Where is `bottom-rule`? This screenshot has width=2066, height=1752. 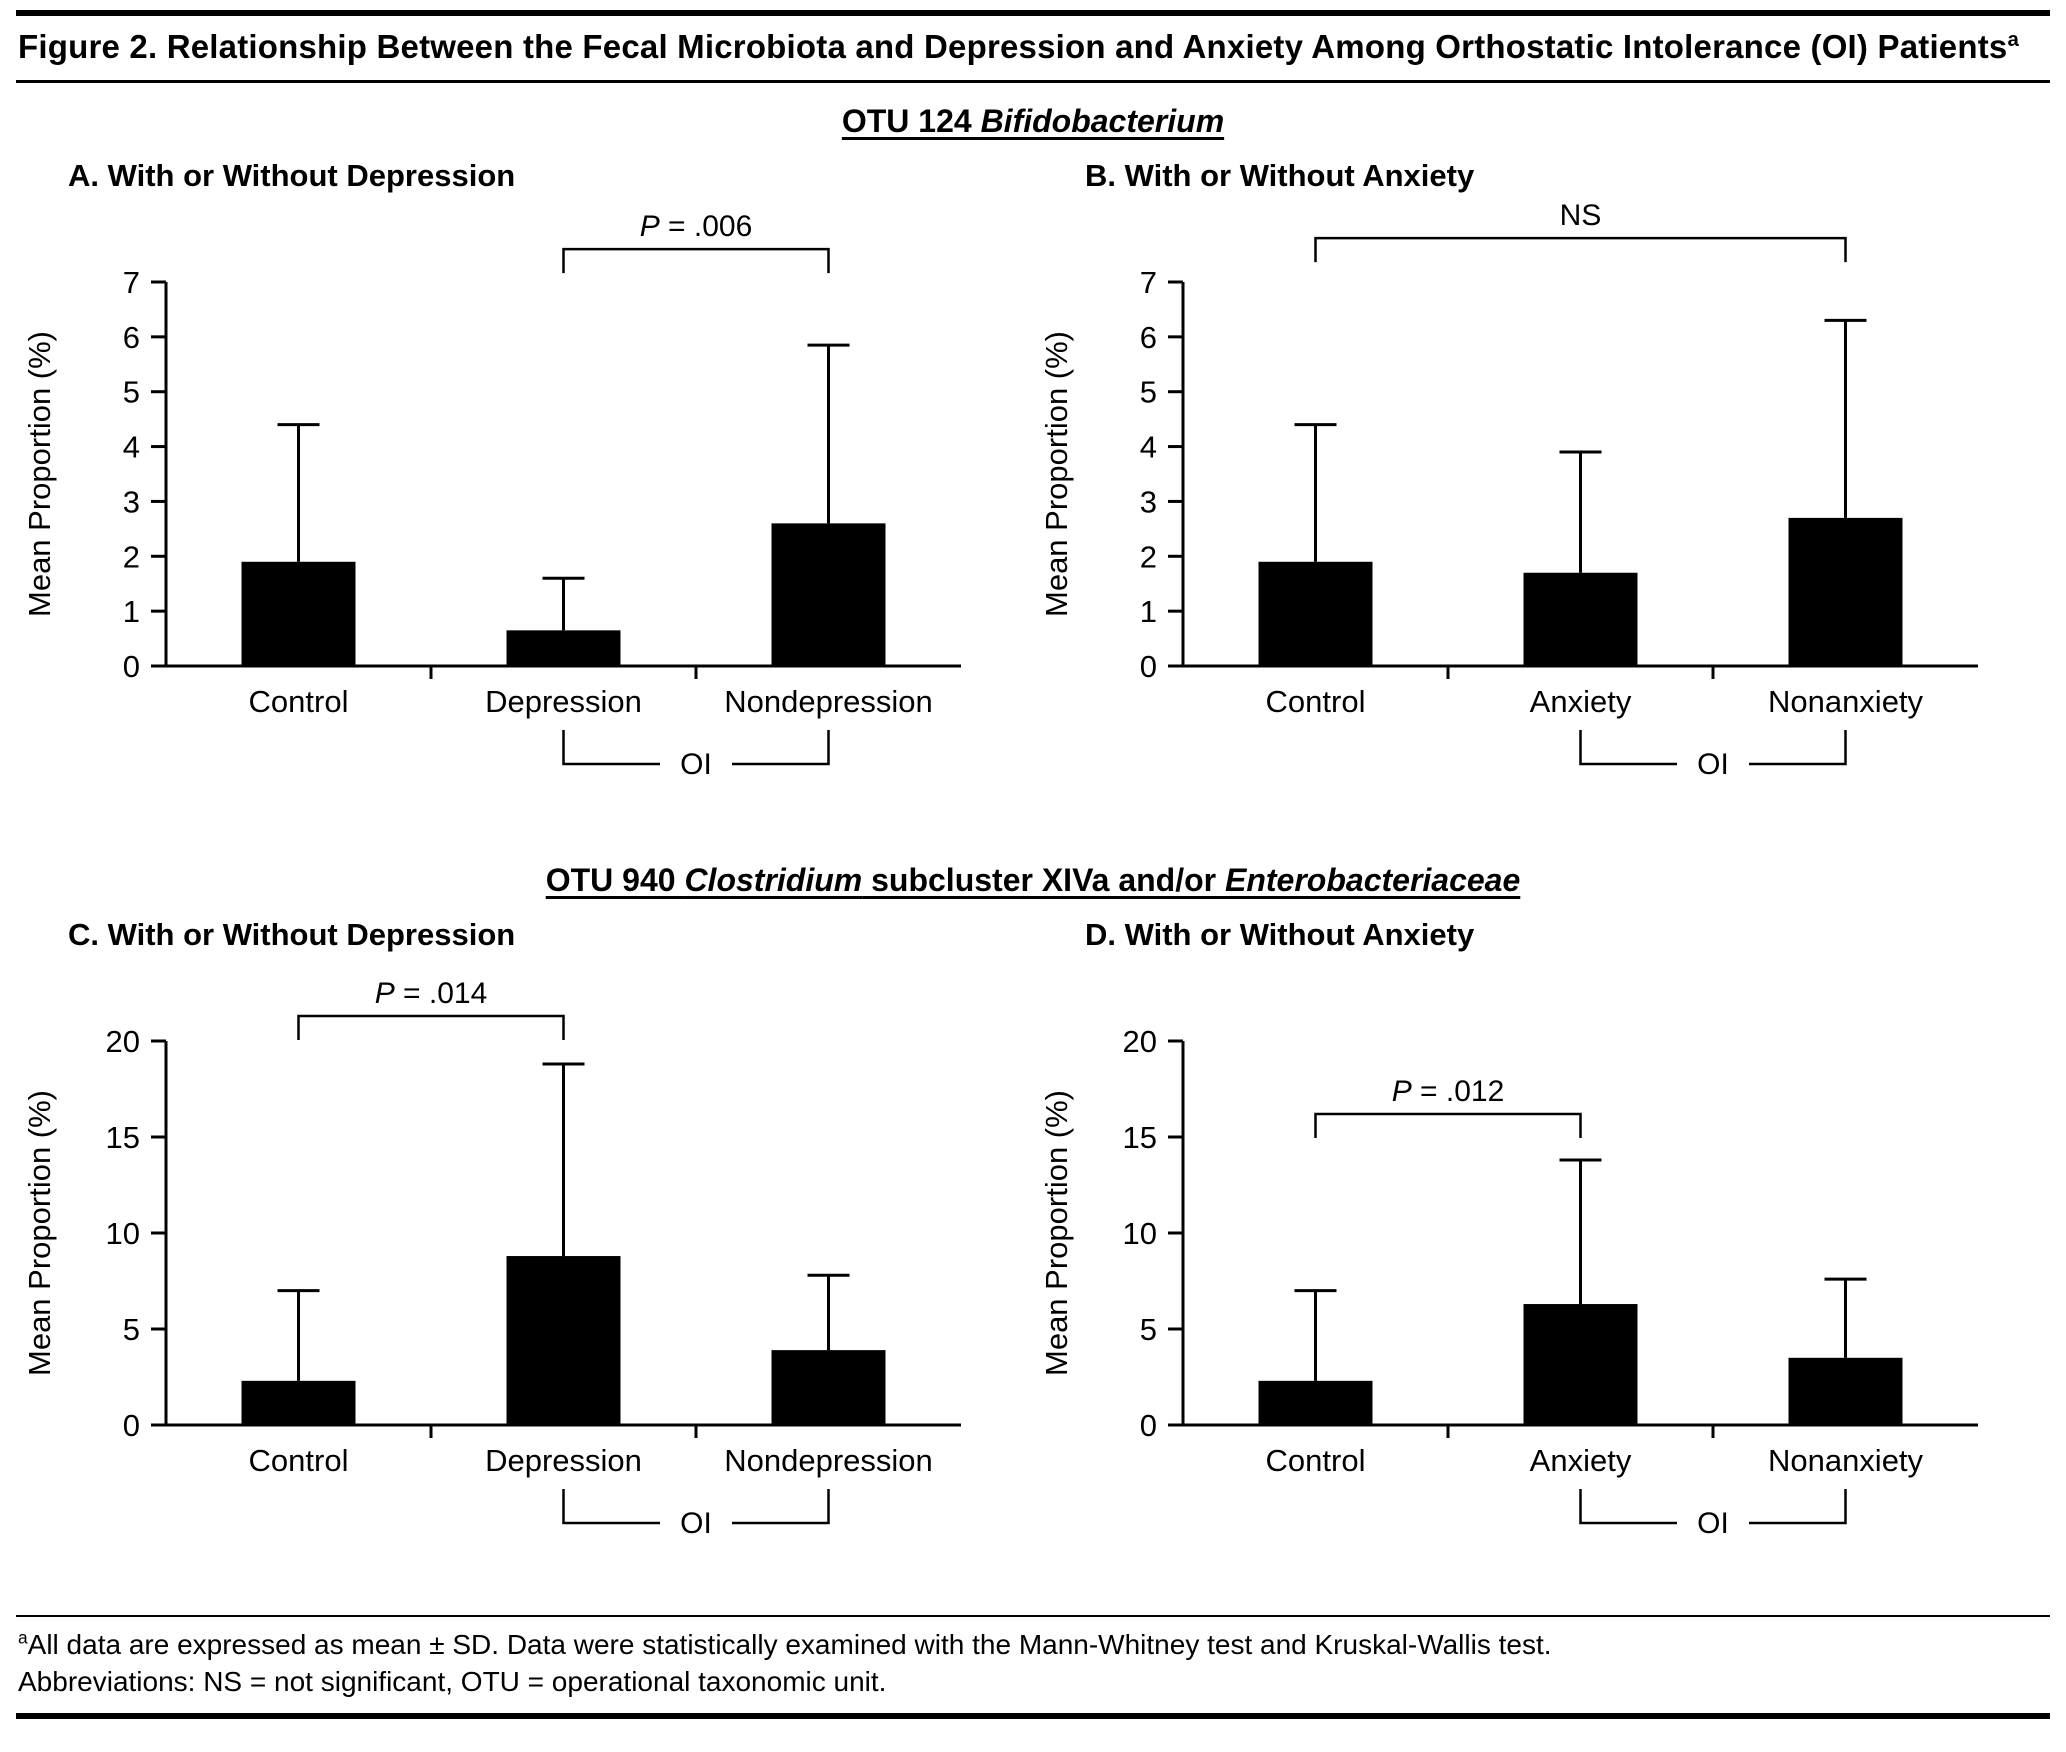
bottom-rule is located at coordinates (1033, 1715).